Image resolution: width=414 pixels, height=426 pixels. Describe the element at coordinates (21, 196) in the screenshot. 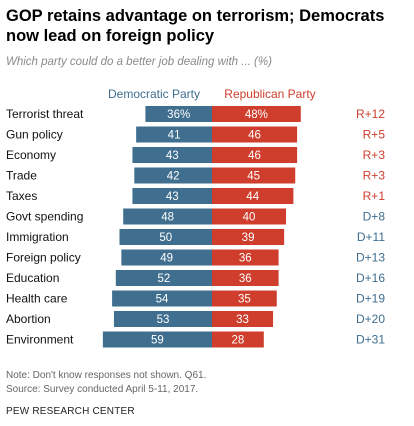

I see `category-label: Taxes` at that location.